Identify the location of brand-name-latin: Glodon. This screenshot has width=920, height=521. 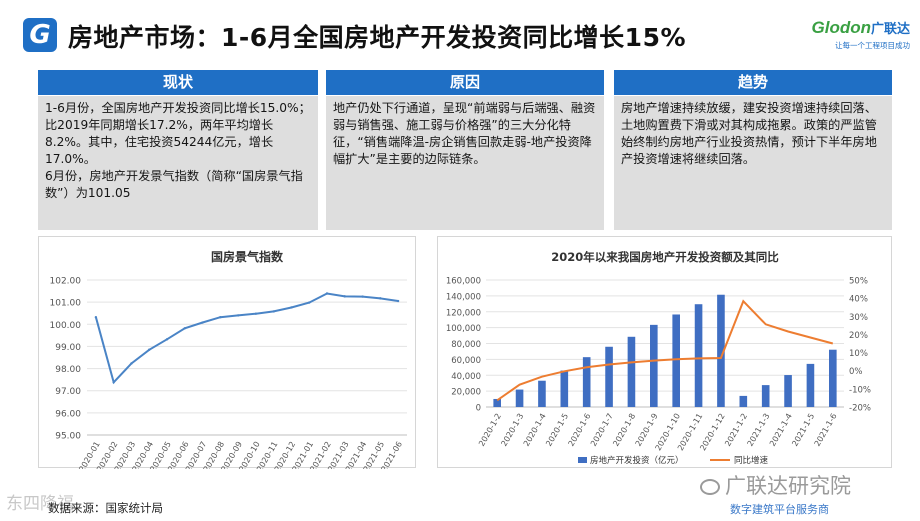
(841, 27).